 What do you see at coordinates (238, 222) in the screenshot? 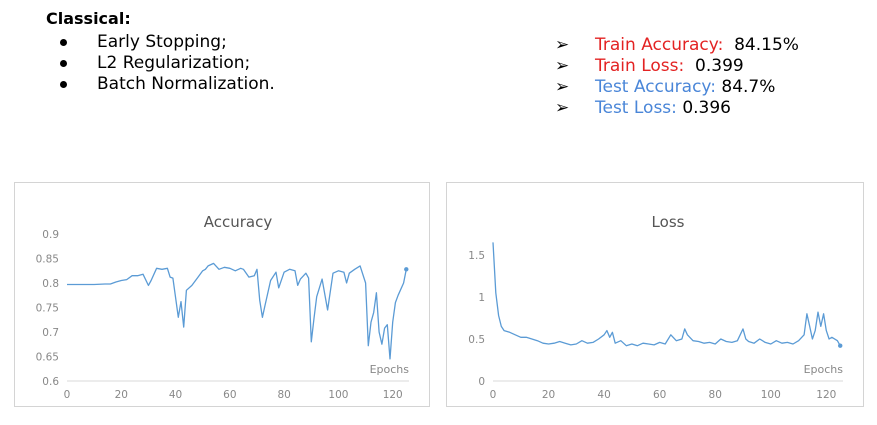
I see `accuracy-chart-title: Accuracy` at bounding box center [238, 222].